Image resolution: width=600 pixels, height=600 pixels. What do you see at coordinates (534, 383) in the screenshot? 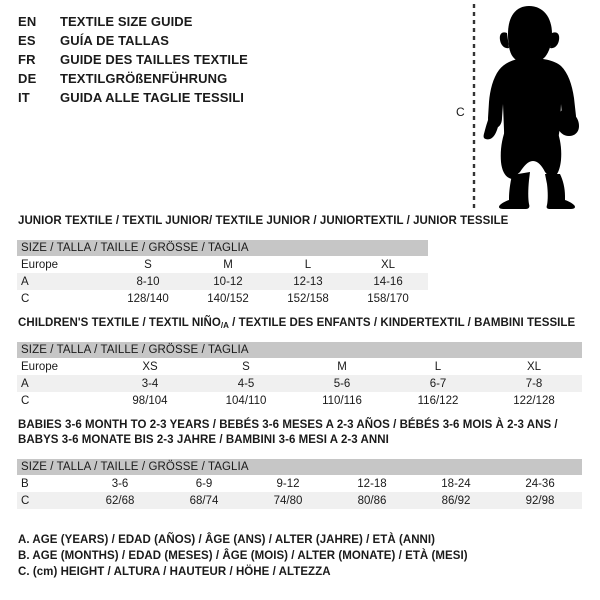
I see `children-a-cell-4: 7-8` at bounding box center [534, 383].